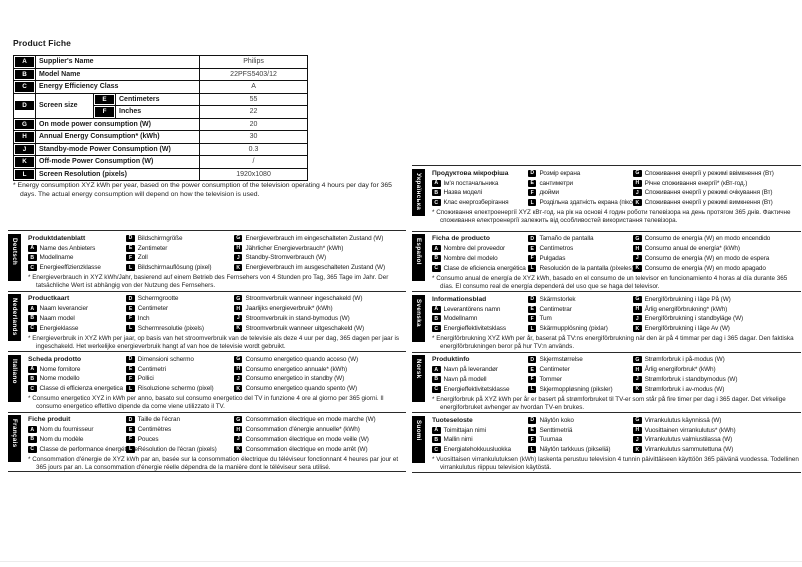 This screenshot has width=802, height=567. What do you see at coordinates (180, 379) in the screenshot?
I see `spec-item: F Pollici` at bounding box center [180, 379].